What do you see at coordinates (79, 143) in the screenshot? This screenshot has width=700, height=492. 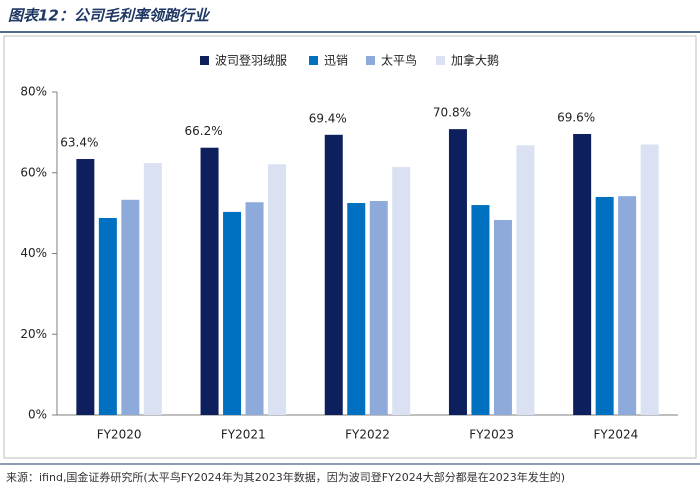 I see `value-label: 63.4%` at bounding box center [79, 143].